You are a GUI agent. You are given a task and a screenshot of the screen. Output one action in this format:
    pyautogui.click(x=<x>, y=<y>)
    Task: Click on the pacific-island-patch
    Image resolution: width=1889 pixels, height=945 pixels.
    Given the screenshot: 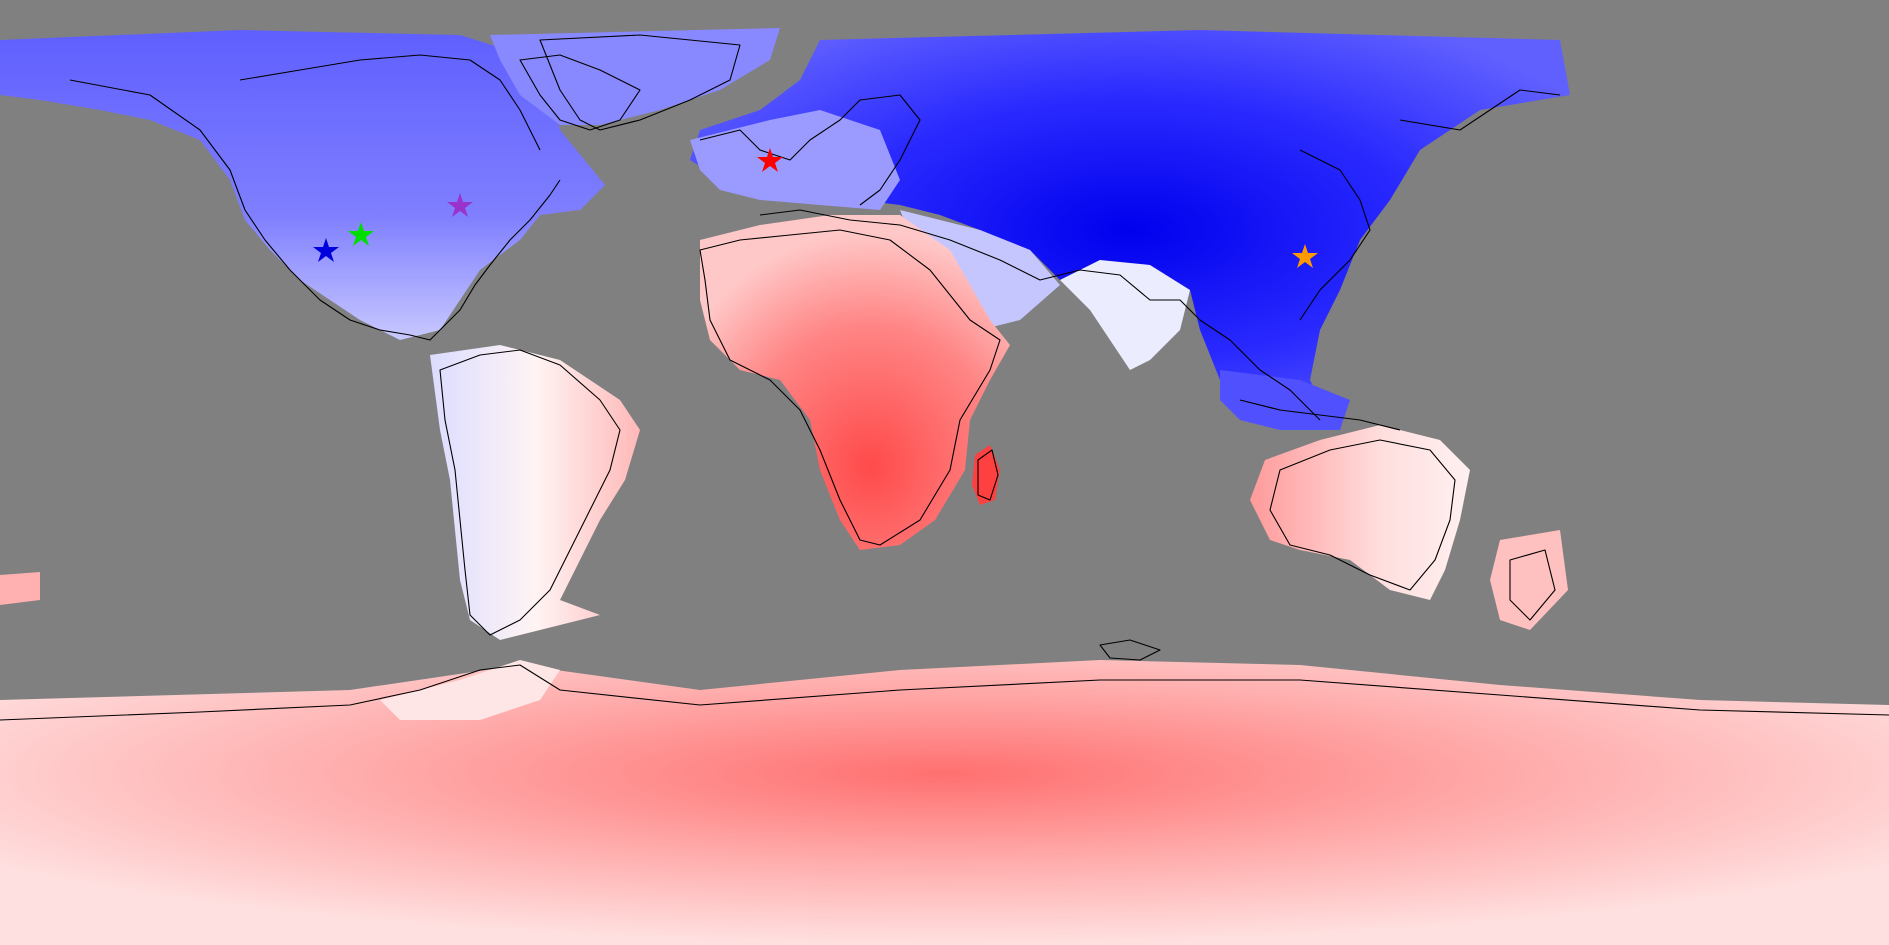 What is the action you would take?
    pyautogui.click(x=20, y=588)
    